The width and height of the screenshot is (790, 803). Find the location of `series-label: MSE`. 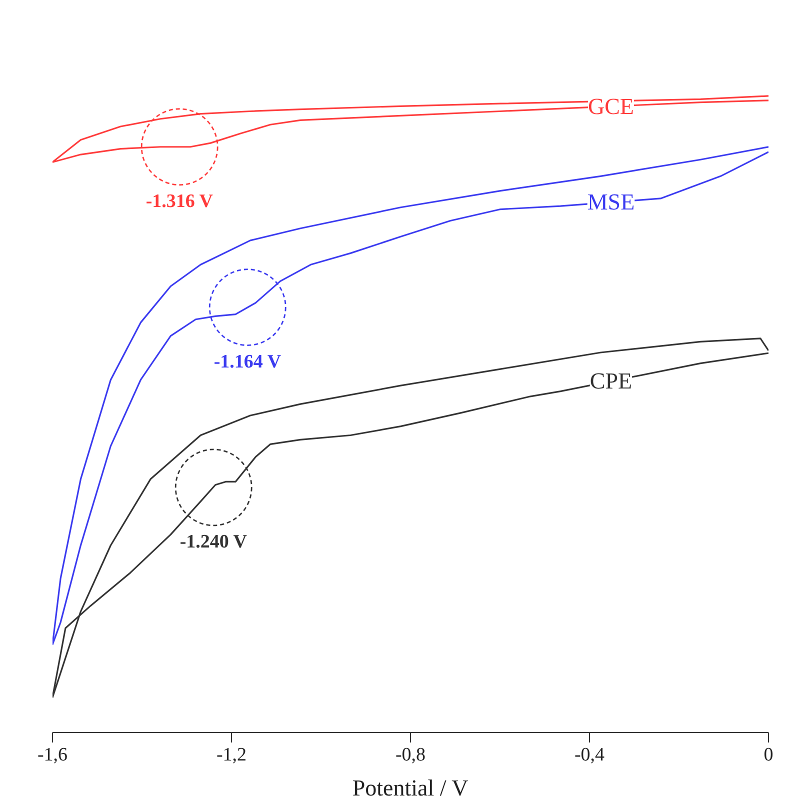

series-label: MSE is located at coordinates (611, 202).